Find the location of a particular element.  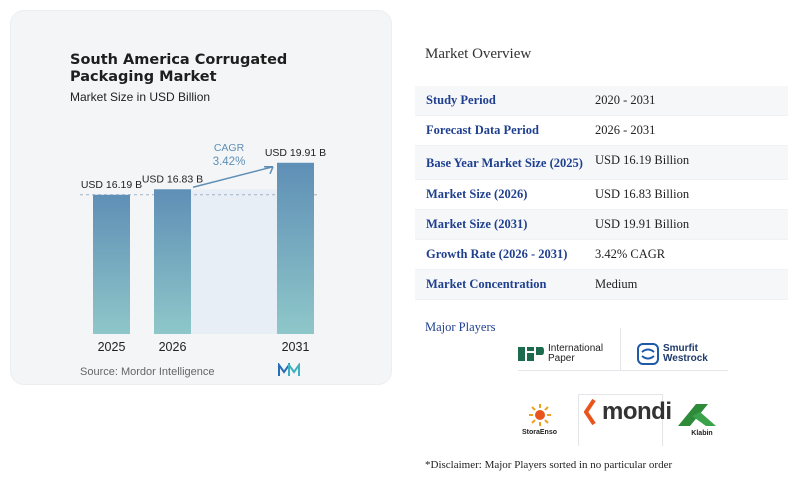

klabin-label: Klabin is located at coordinates (702, 433).